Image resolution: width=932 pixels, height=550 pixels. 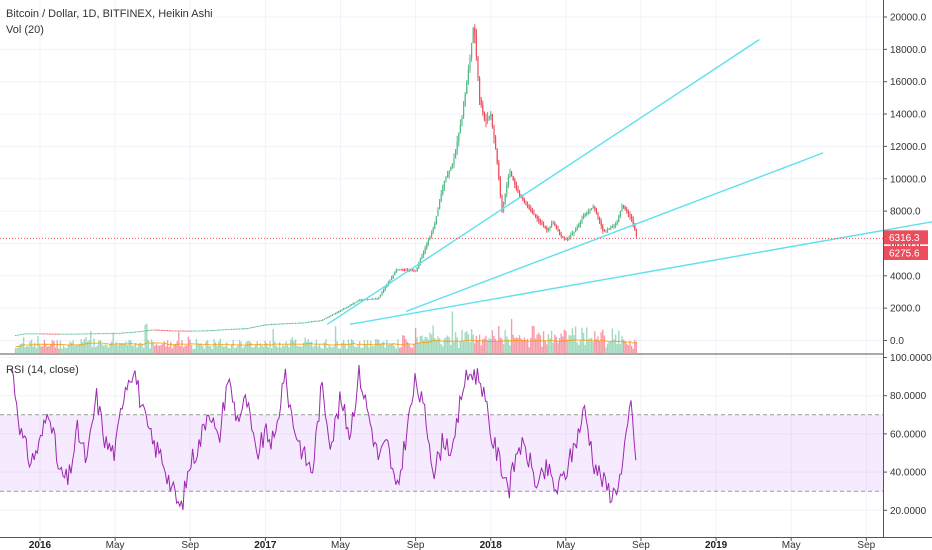 What do you see at coordinates (905, 309) in the screenshot?
I see `price-tick-label: 2000.0` at bounding box center [905, 309].